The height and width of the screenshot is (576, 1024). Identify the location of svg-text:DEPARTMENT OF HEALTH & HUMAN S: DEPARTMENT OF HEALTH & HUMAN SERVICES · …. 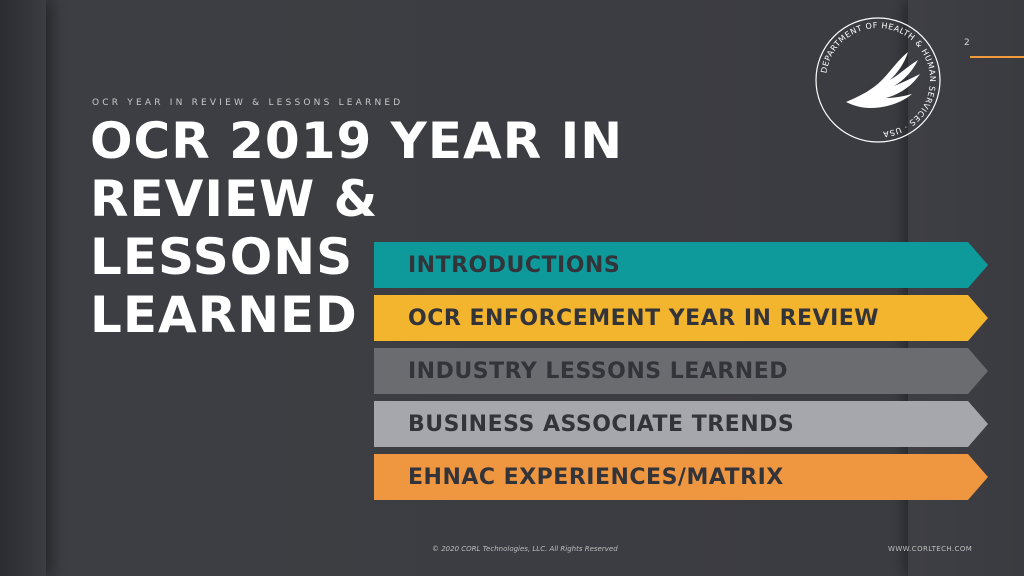
(878, 80).